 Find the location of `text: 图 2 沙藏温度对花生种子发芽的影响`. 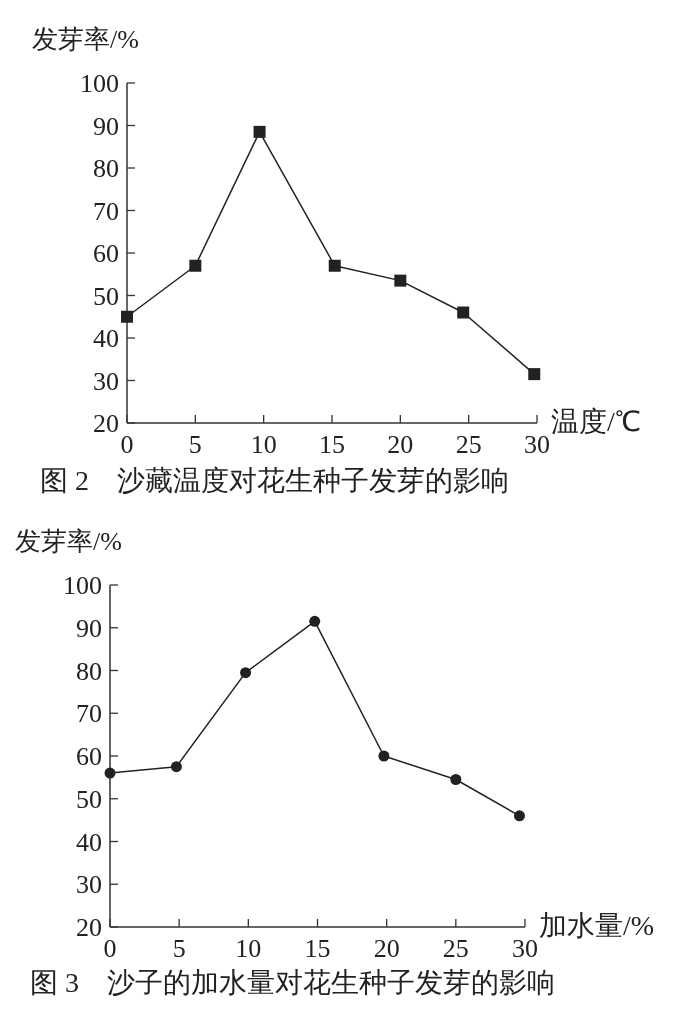

text: 图 2 沙藏温度对花生种子发芽的影响 is located at coordinates (274, 480).